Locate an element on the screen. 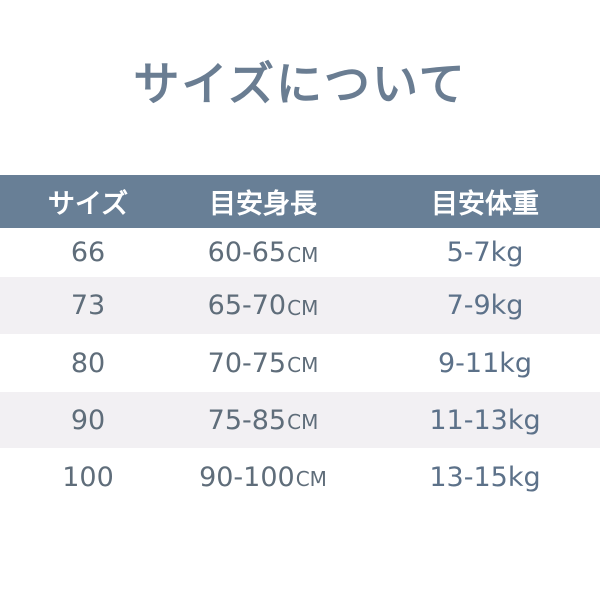  header-size: サイズ is located at coordinates (88, 204).